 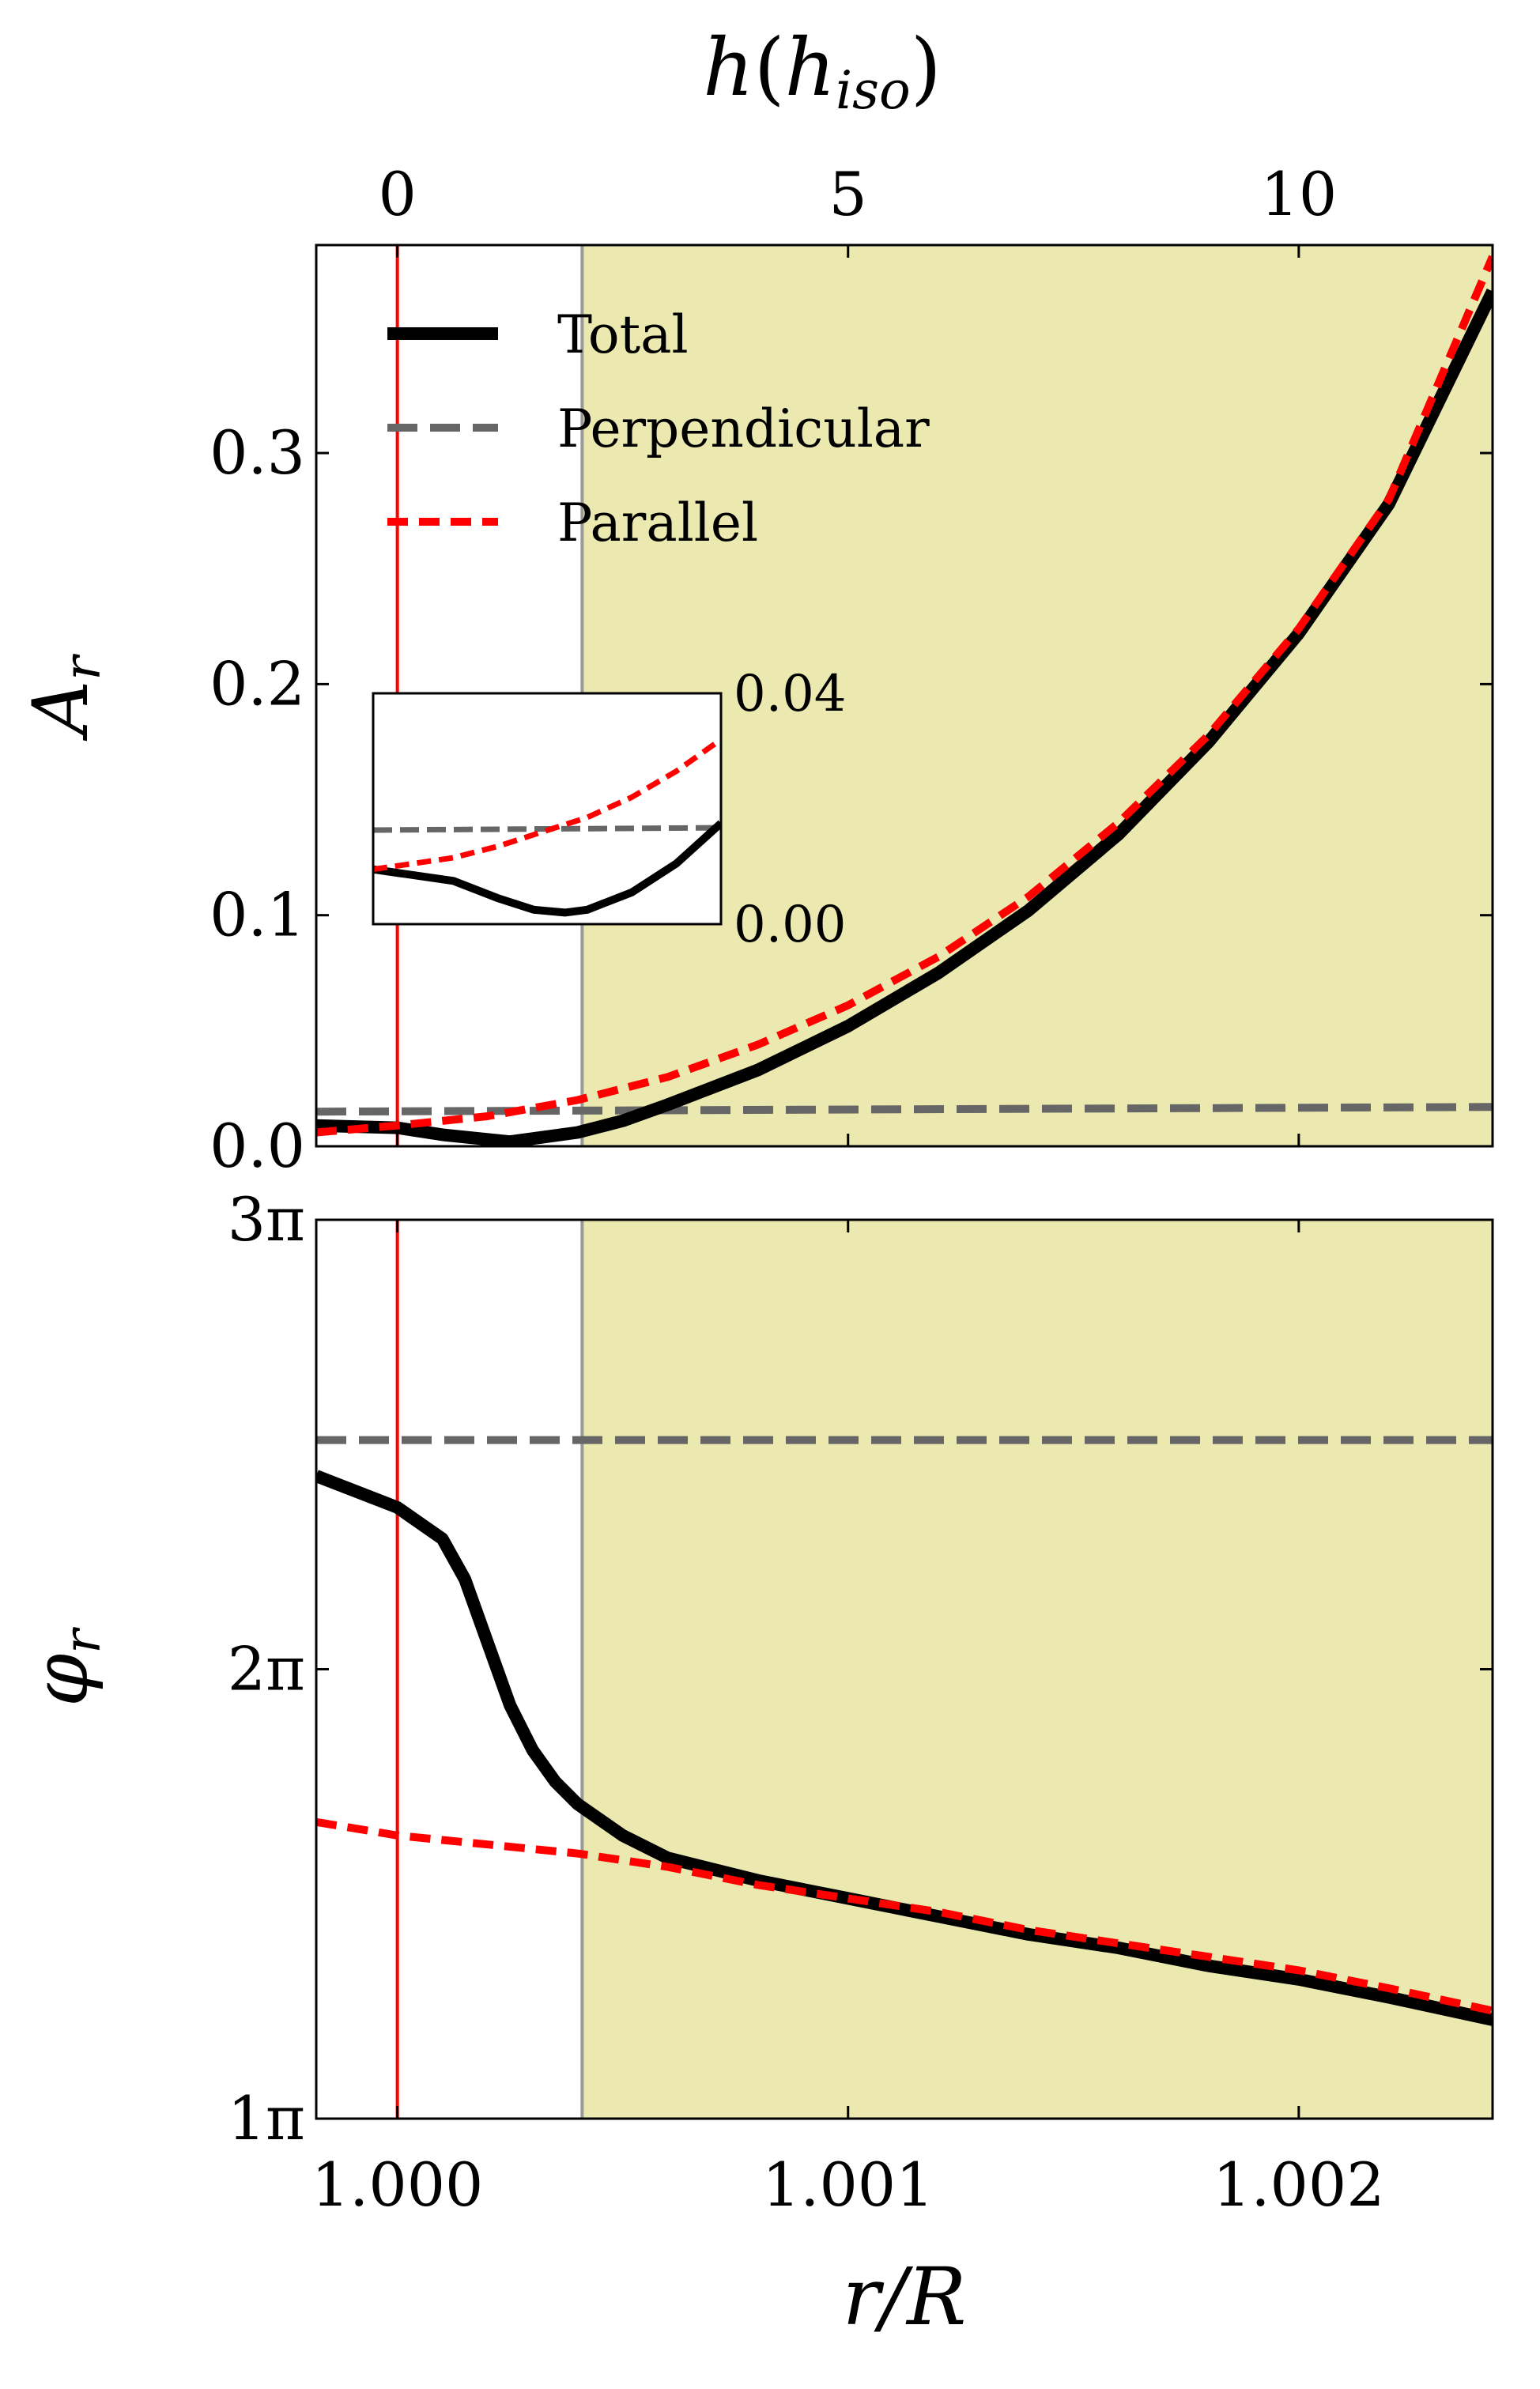 What do you see at coordinates (61, 1680) in the screenshot?
I see `phase-ylabel-base: φ` at bounding box center [61, 1680].